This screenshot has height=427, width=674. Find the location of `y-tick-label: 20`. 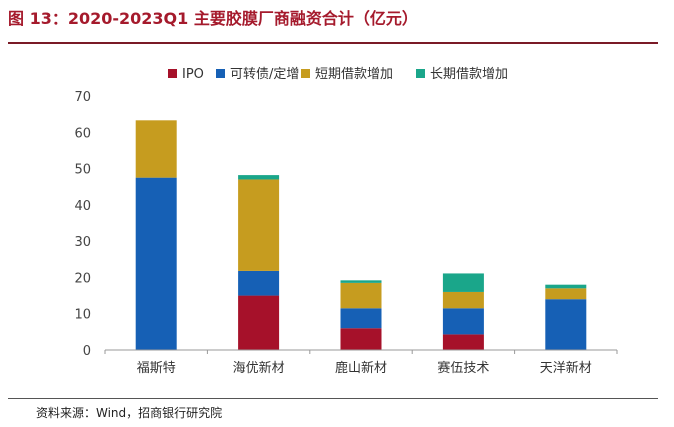

y-tick-label: 20 is located at coordinates (82, 278).